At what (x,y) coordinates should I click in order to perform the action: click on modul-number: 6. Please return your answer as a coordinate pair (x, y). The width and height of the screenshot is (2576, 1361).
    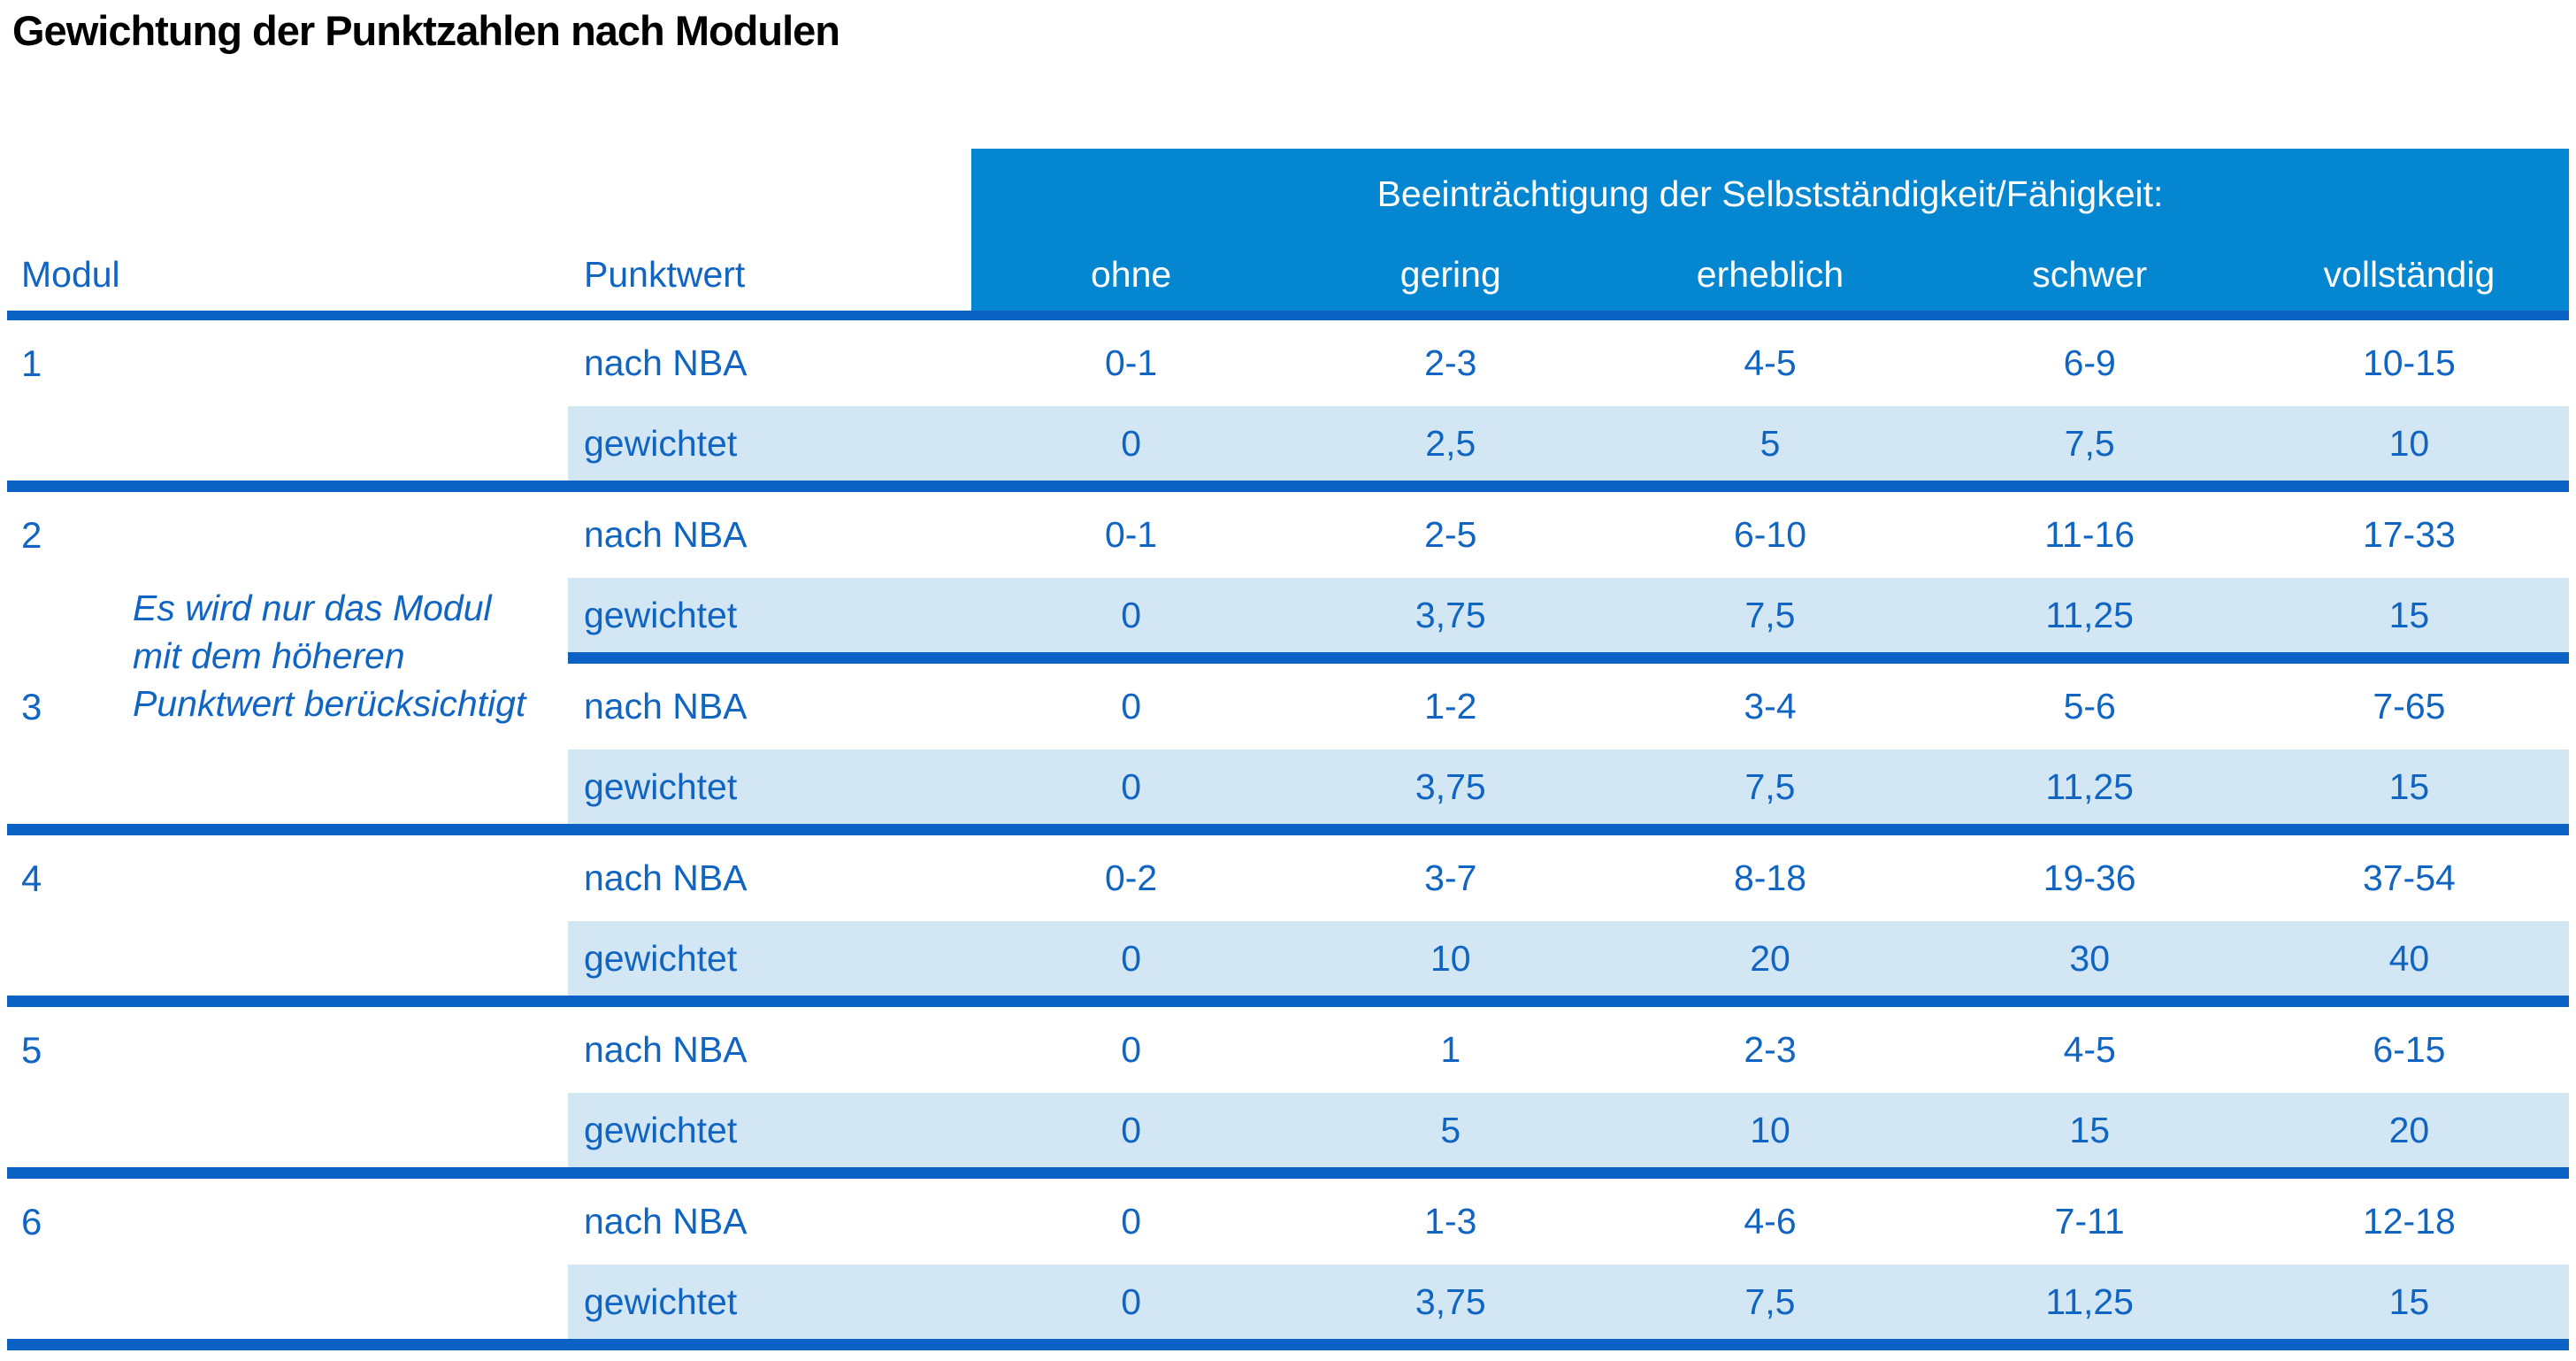
    Looking at the image, I should click on (31, 1221).